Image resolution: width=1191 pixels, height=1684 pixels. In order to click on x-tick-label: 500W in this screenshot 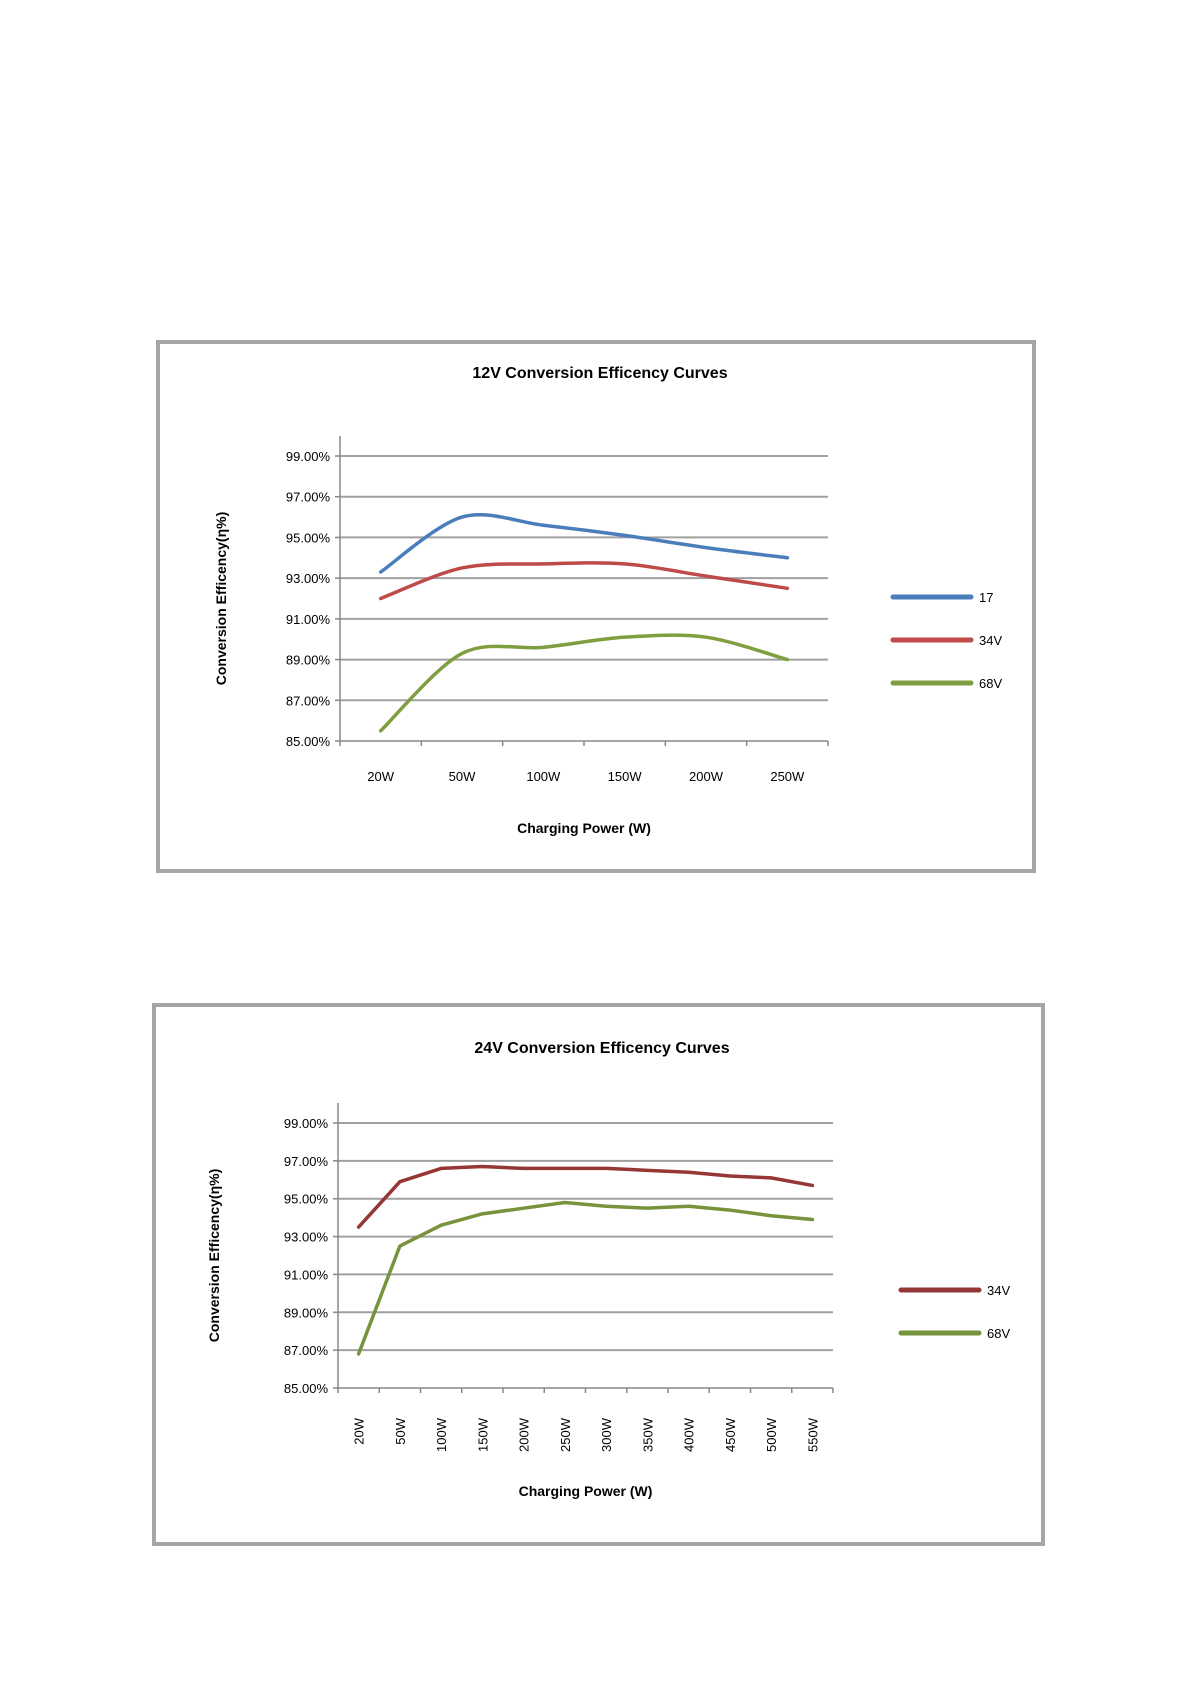, I will do `click(771, 1434)`.